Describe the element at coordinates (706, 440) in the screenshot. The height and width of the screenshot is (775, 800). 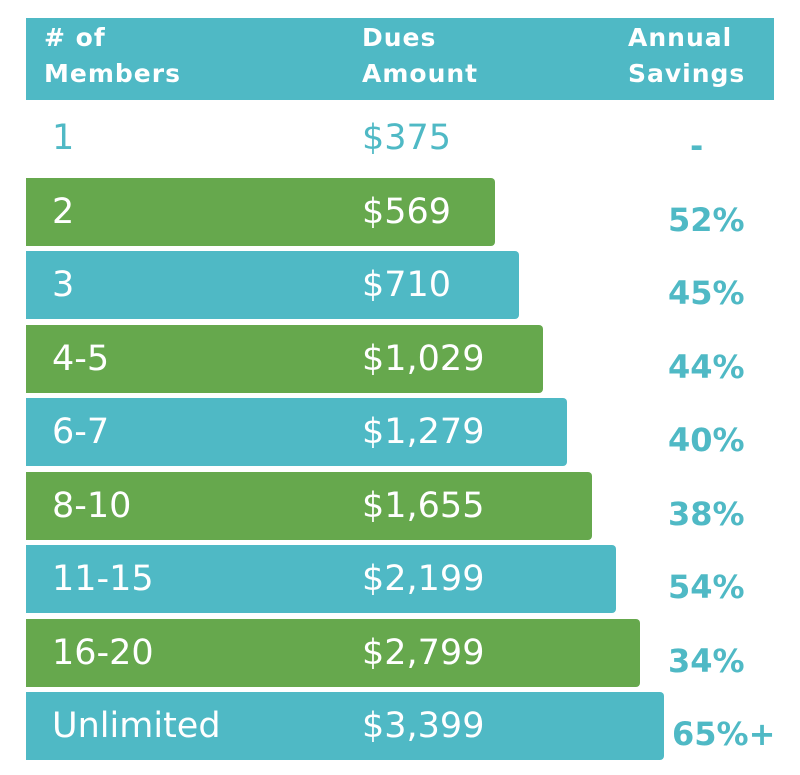
I see `savings-cell-5: 40%` at that location.